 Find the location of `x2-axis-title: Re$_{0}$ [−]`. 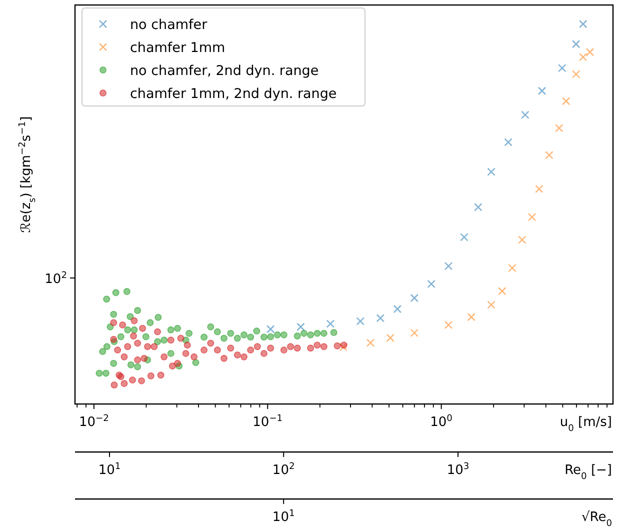

x2-axis-title: Re$_{0}$ [−] is located at coordinates (588, 472).